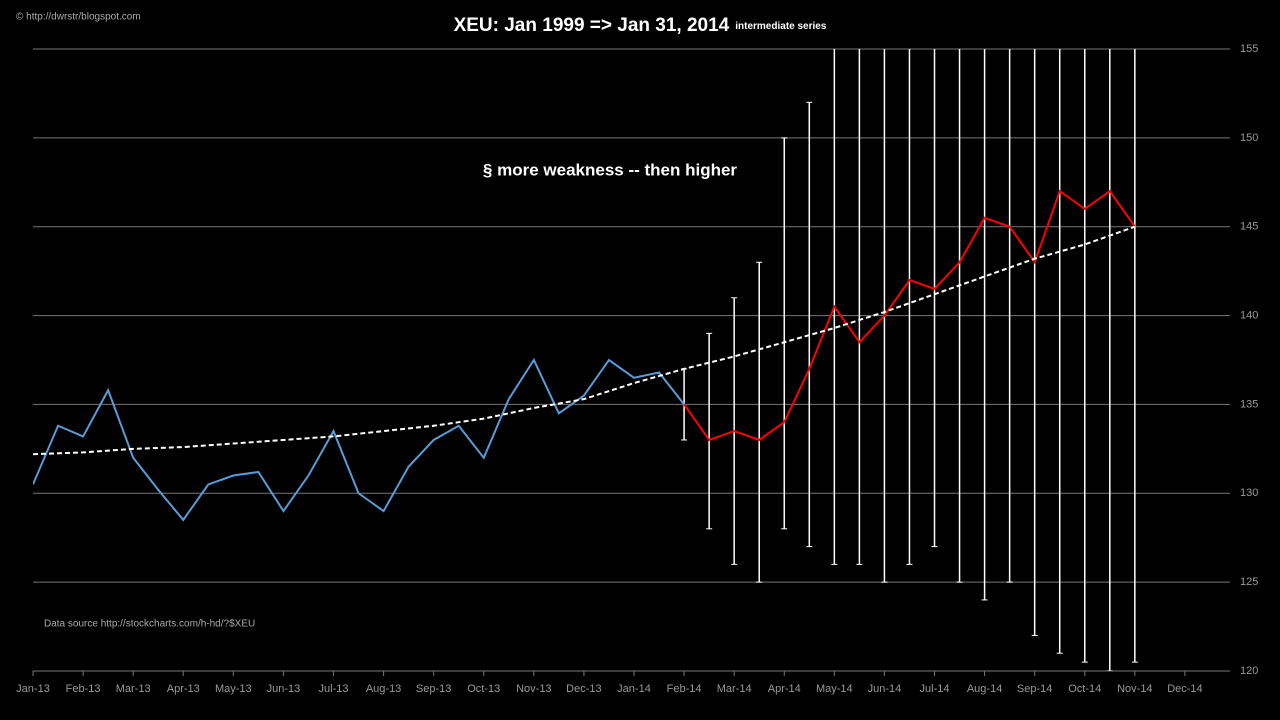 This screenshot has width=1280, height=720. I want to click on x-tick-label: Nov-14, so click(1134, 689).